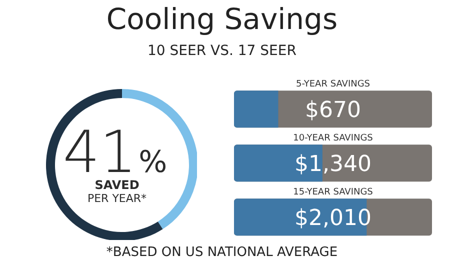  I want to click on data-label: $1,340, so click(333, 165).